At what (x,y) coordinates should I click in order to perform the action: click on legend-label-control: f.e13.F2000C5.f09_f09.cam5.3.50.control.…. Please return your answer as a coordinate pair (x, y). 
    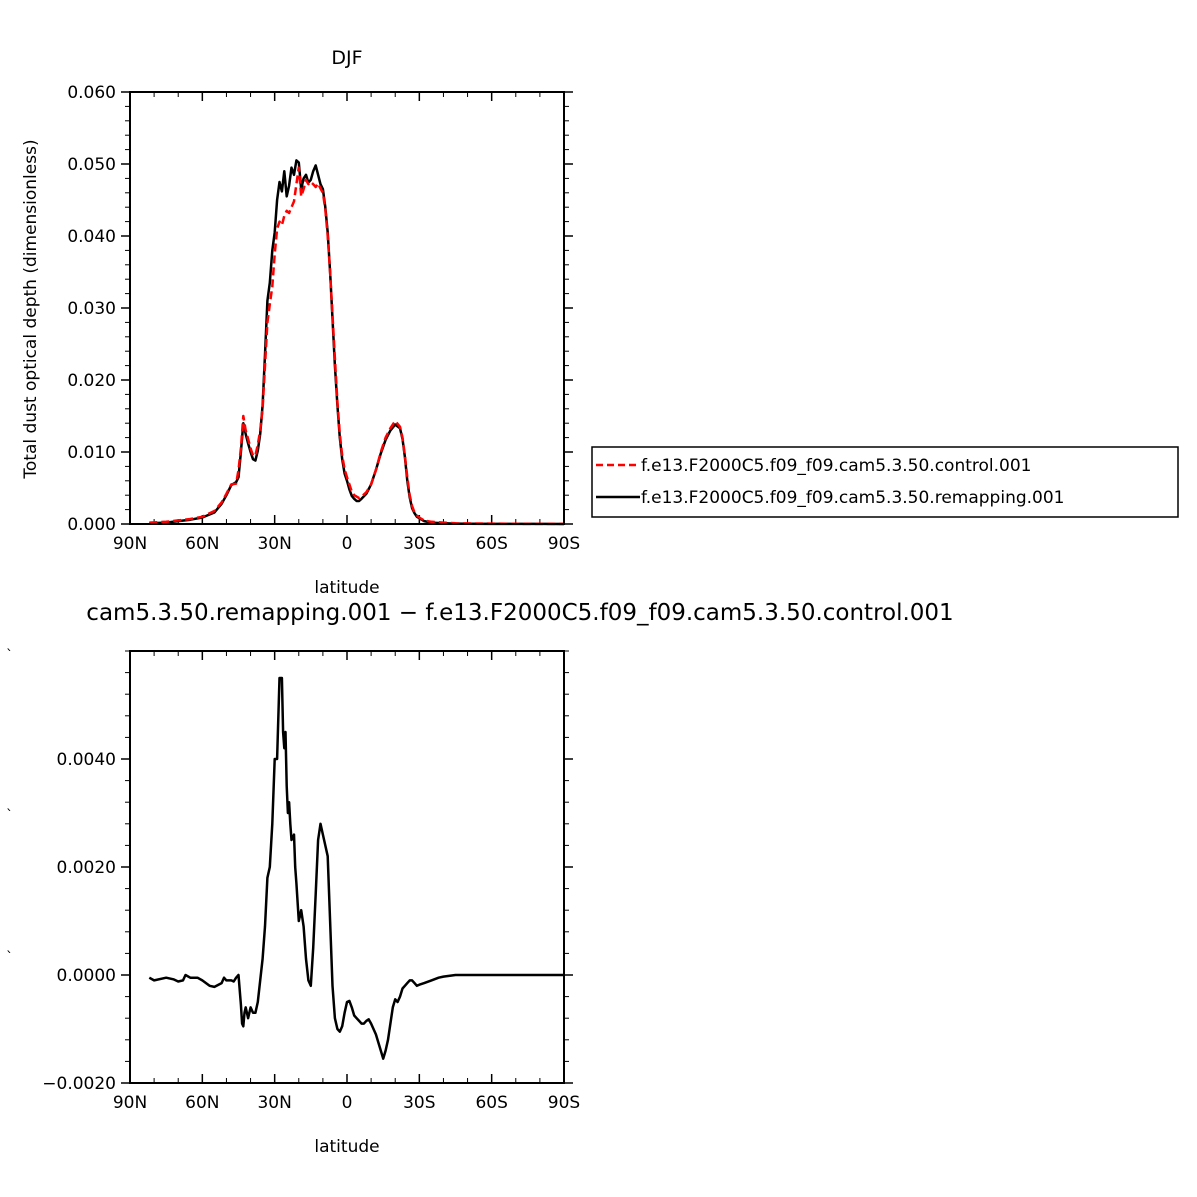
    Looking at the image, I should click on (836, 466).